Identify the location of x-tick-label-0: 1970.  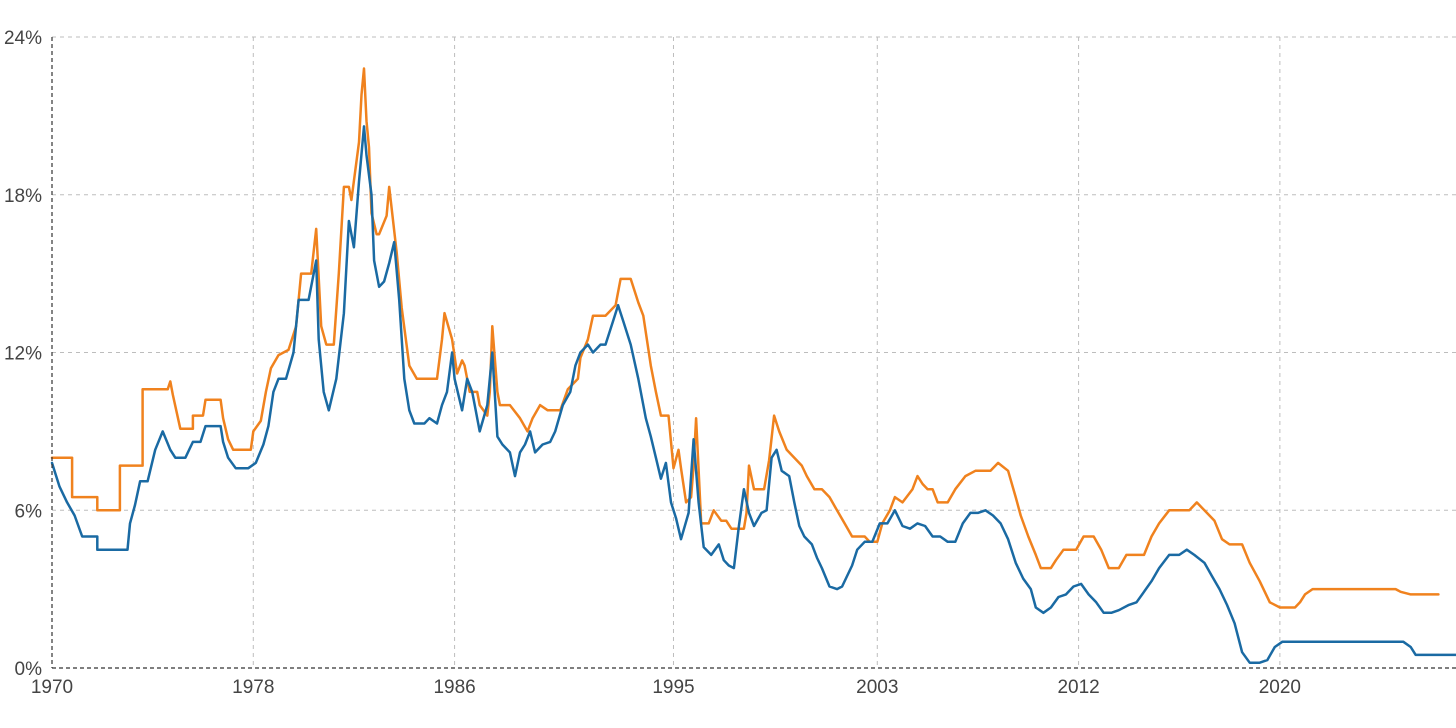
(52, 687).